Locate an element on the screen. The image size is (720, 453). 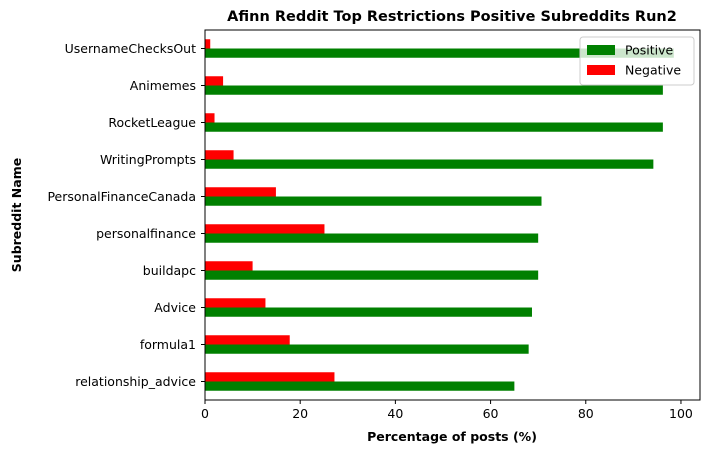
legend: Positive Negative is located at coordinates (637, 61).